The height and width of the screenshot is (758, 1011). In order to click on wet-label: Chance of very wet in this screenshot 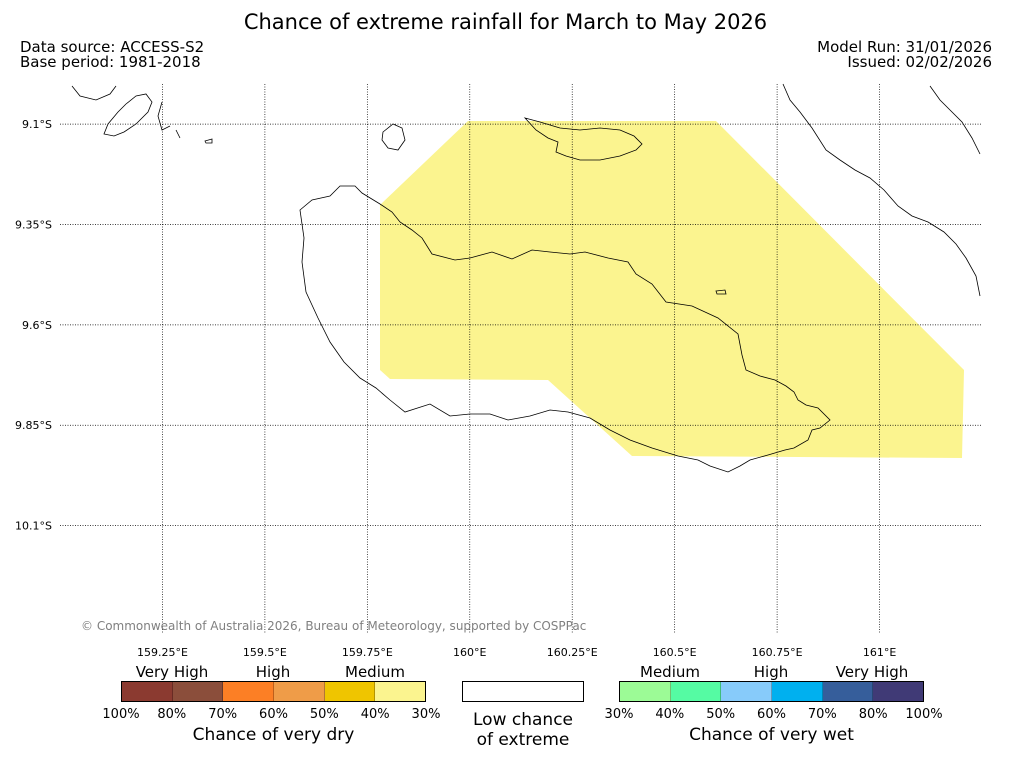, I will do `click(771, 735)`.